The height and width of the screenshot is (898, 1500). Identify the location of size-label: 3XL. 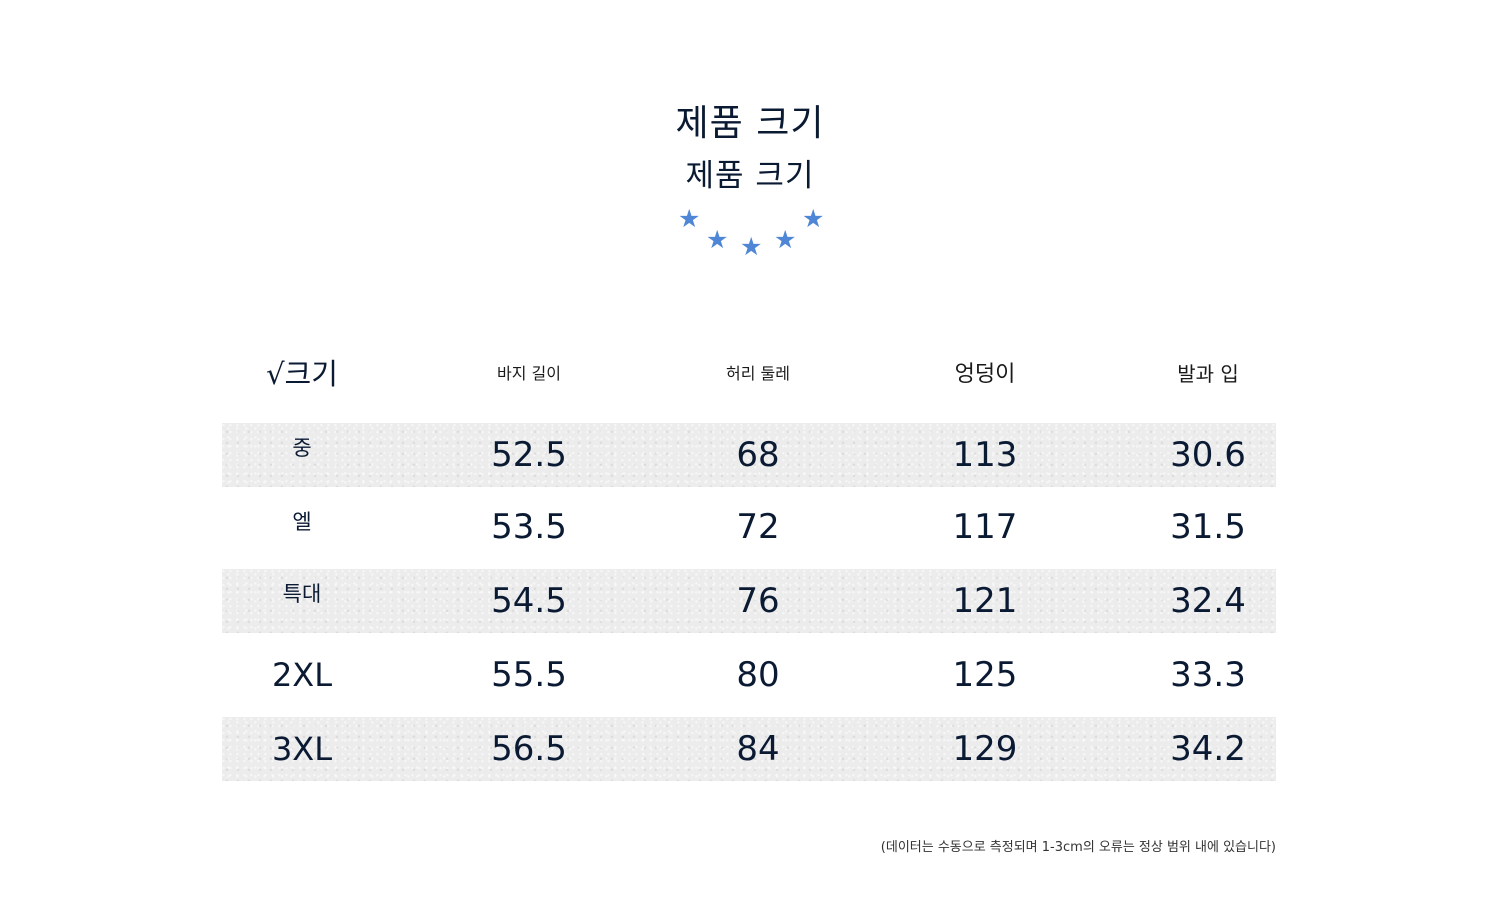
(302, 749).